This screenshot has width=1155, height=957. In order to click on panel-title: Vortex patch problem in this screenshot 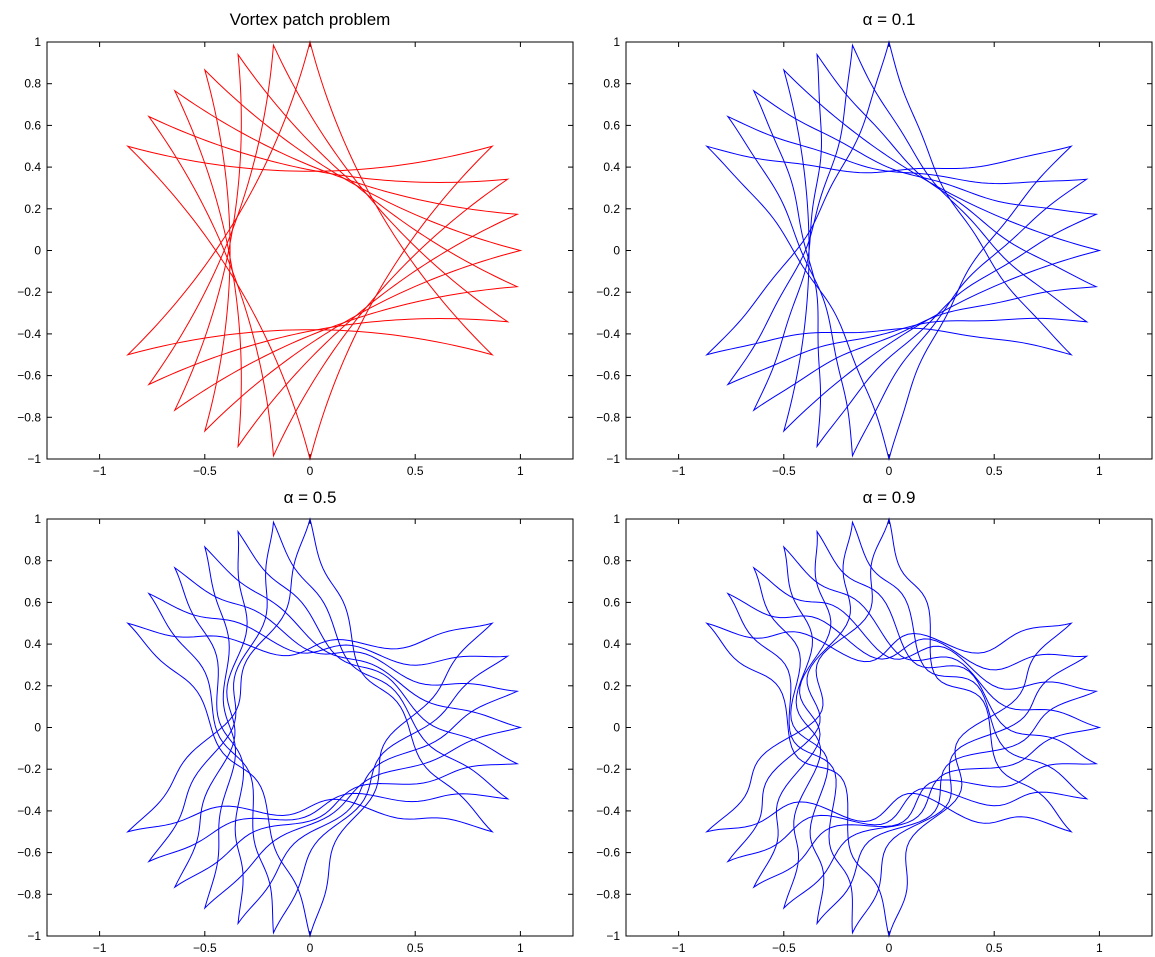, I will do `click(310, 19)`.